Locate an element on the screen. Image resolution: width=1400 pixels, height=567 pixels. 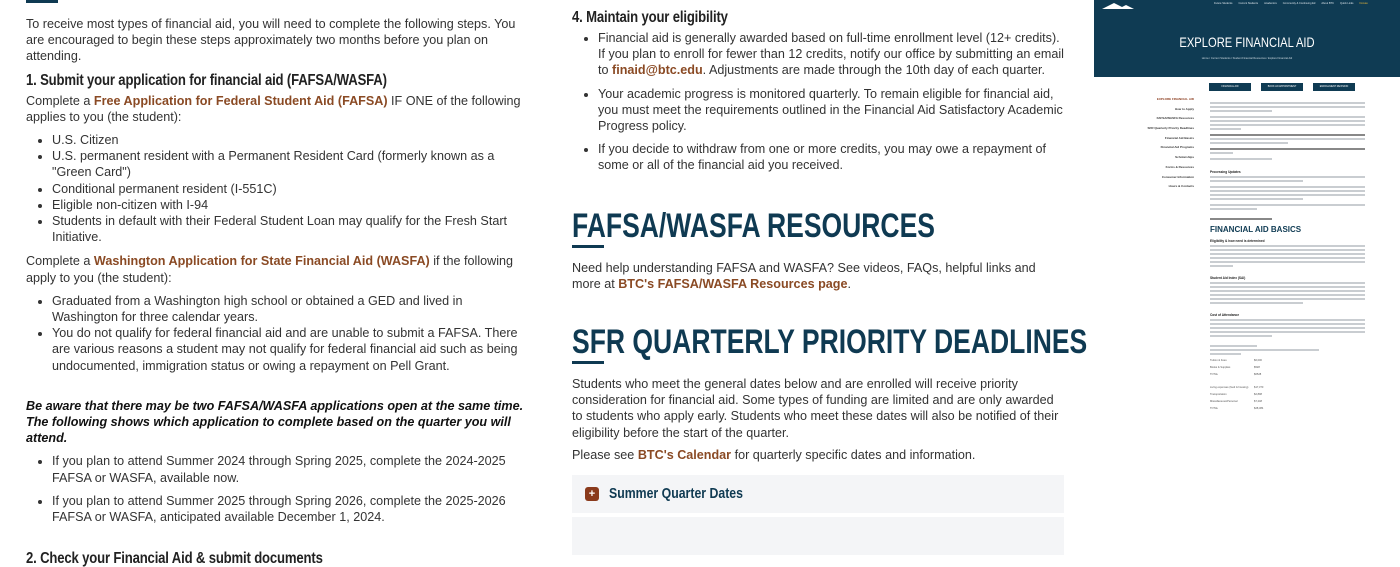
cost-row: Living expenses (food & housing) $17,370 is located at coordinates (1237, 387).